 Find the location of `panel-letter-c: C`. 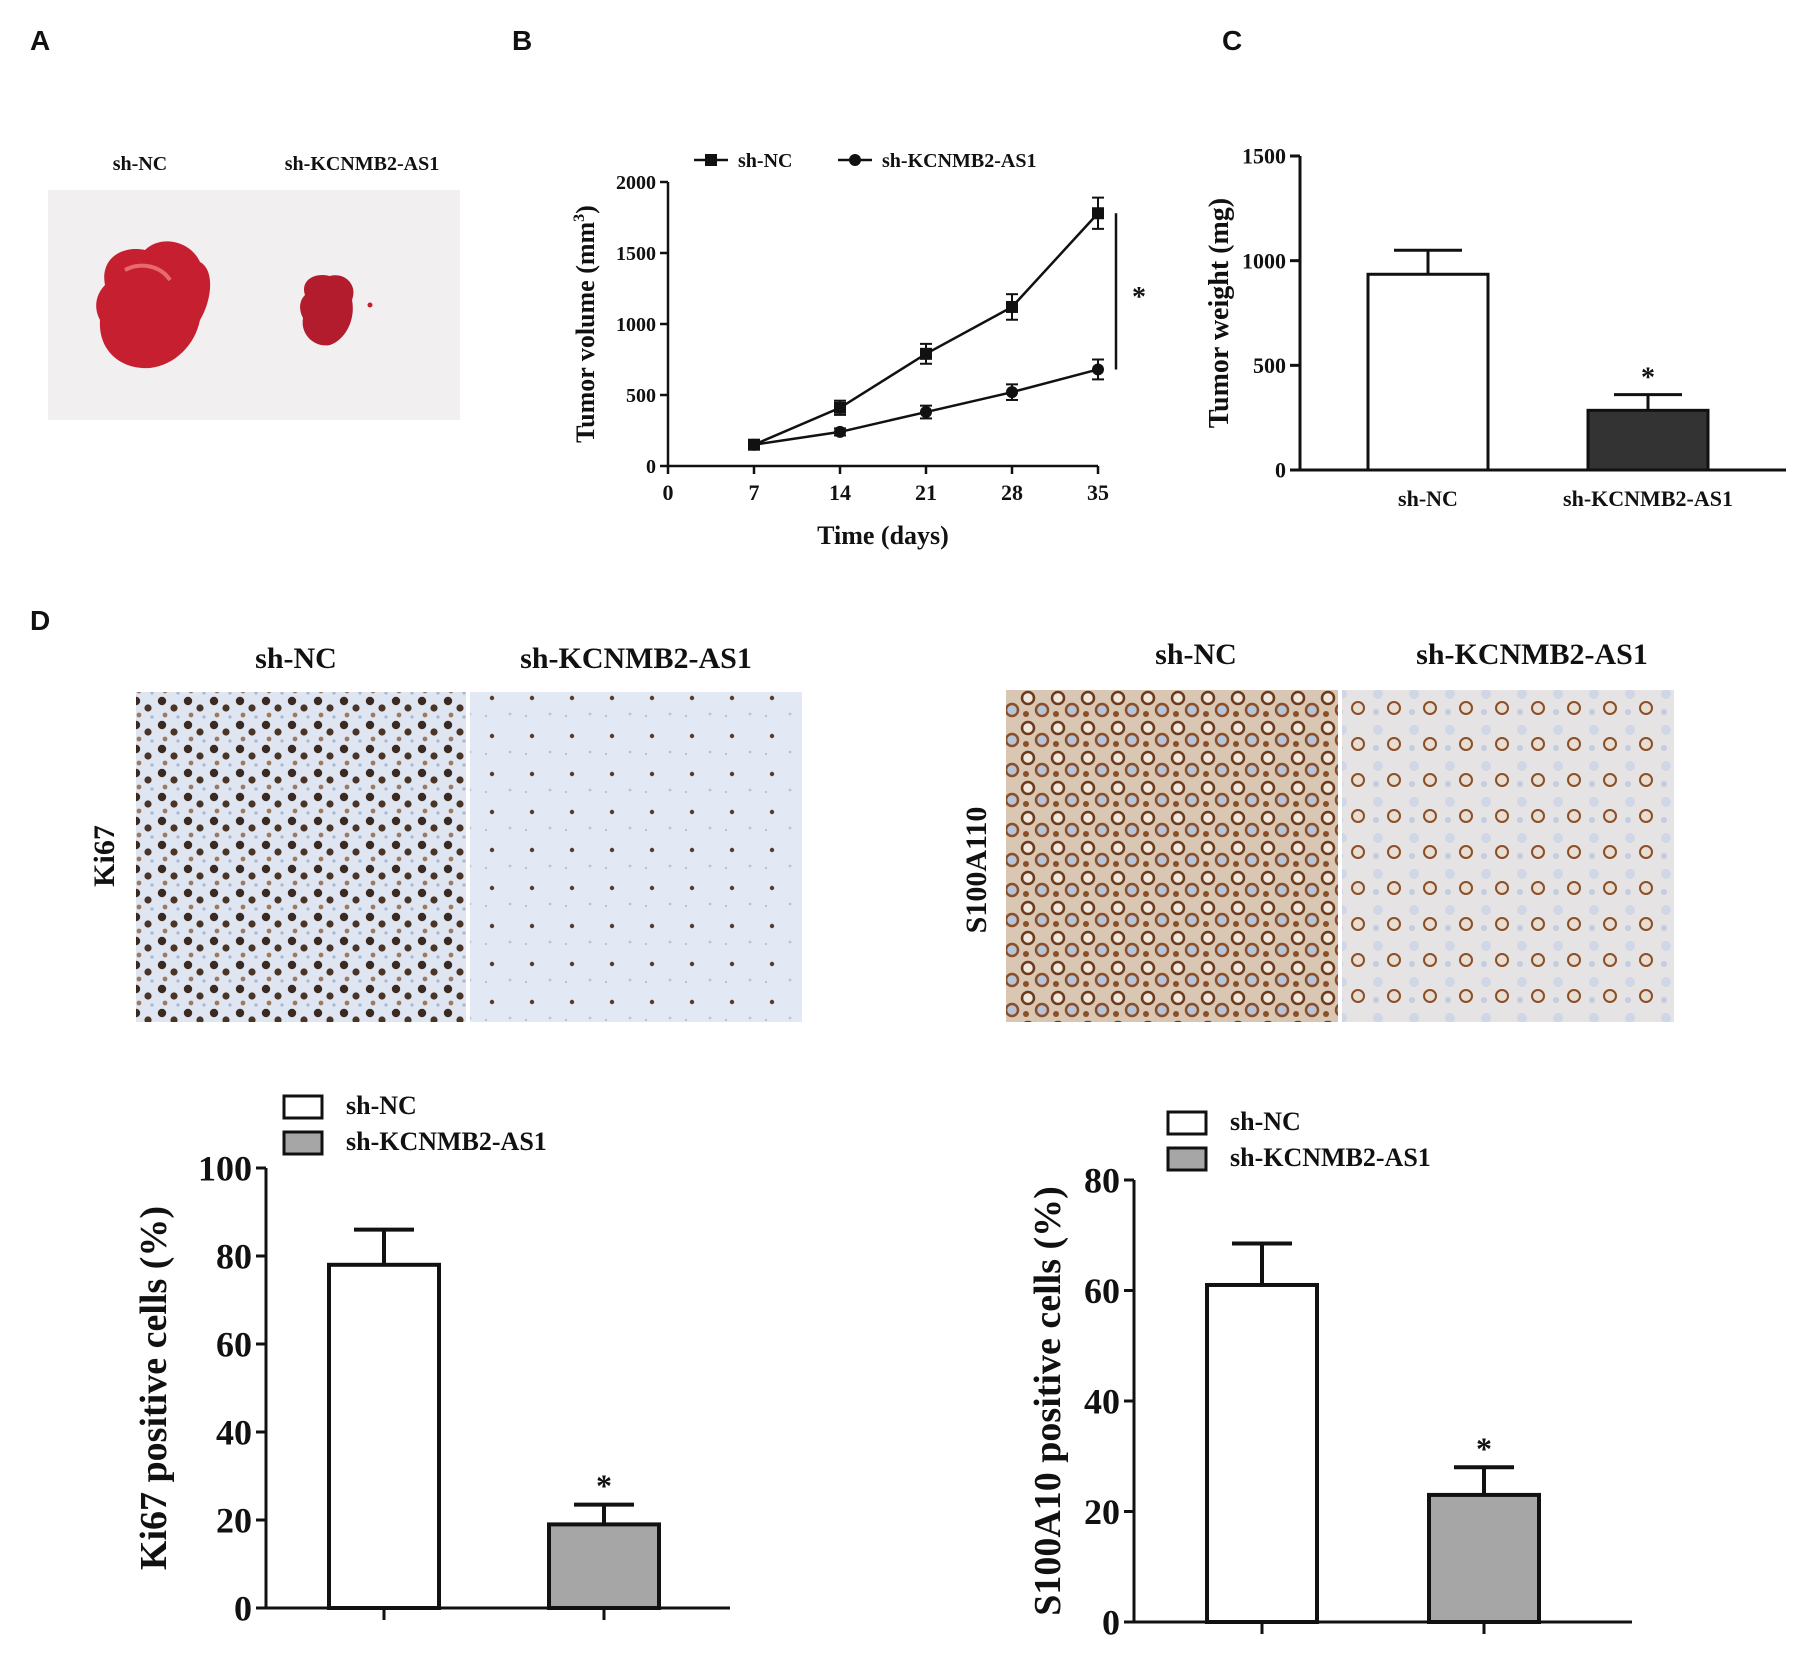

panel-letter-c: C is located at coordinates (1232, 40).